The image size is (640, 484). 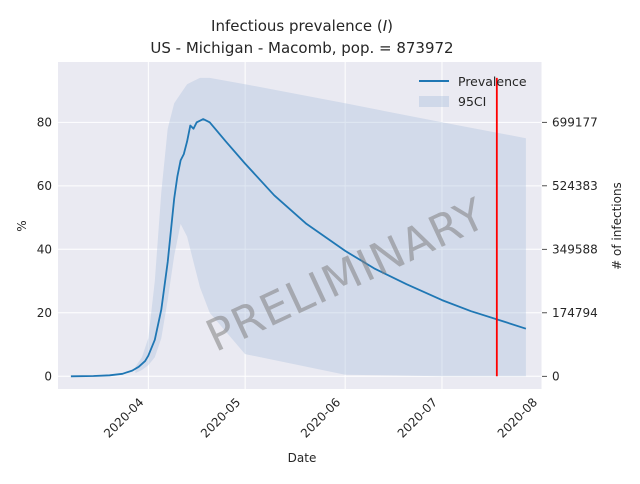 I want to click on chart-title-line2: US - Michigan - Macomb, pop. = 873972, so click(x=301, y=48).